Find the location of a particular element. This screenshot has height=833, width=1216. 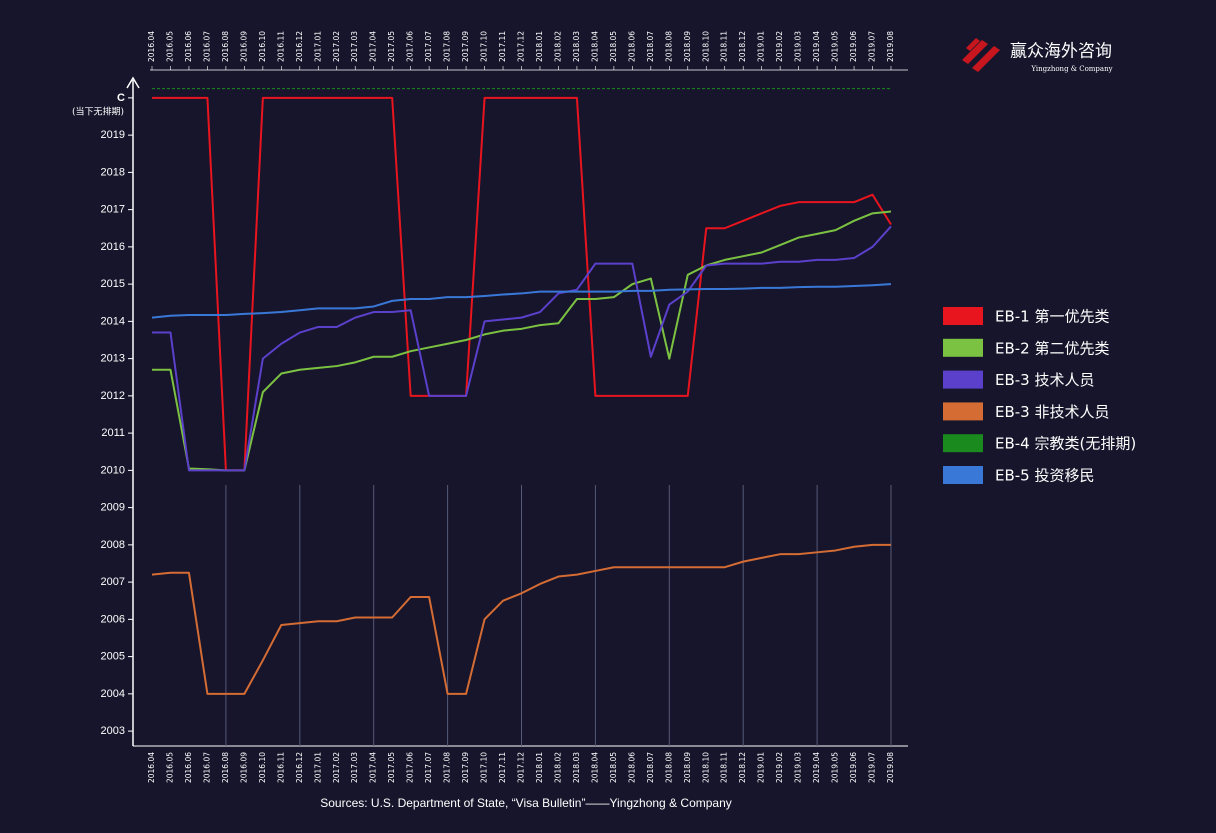

x-tick-label: 2018.02 is located at coordinates (557, 767).